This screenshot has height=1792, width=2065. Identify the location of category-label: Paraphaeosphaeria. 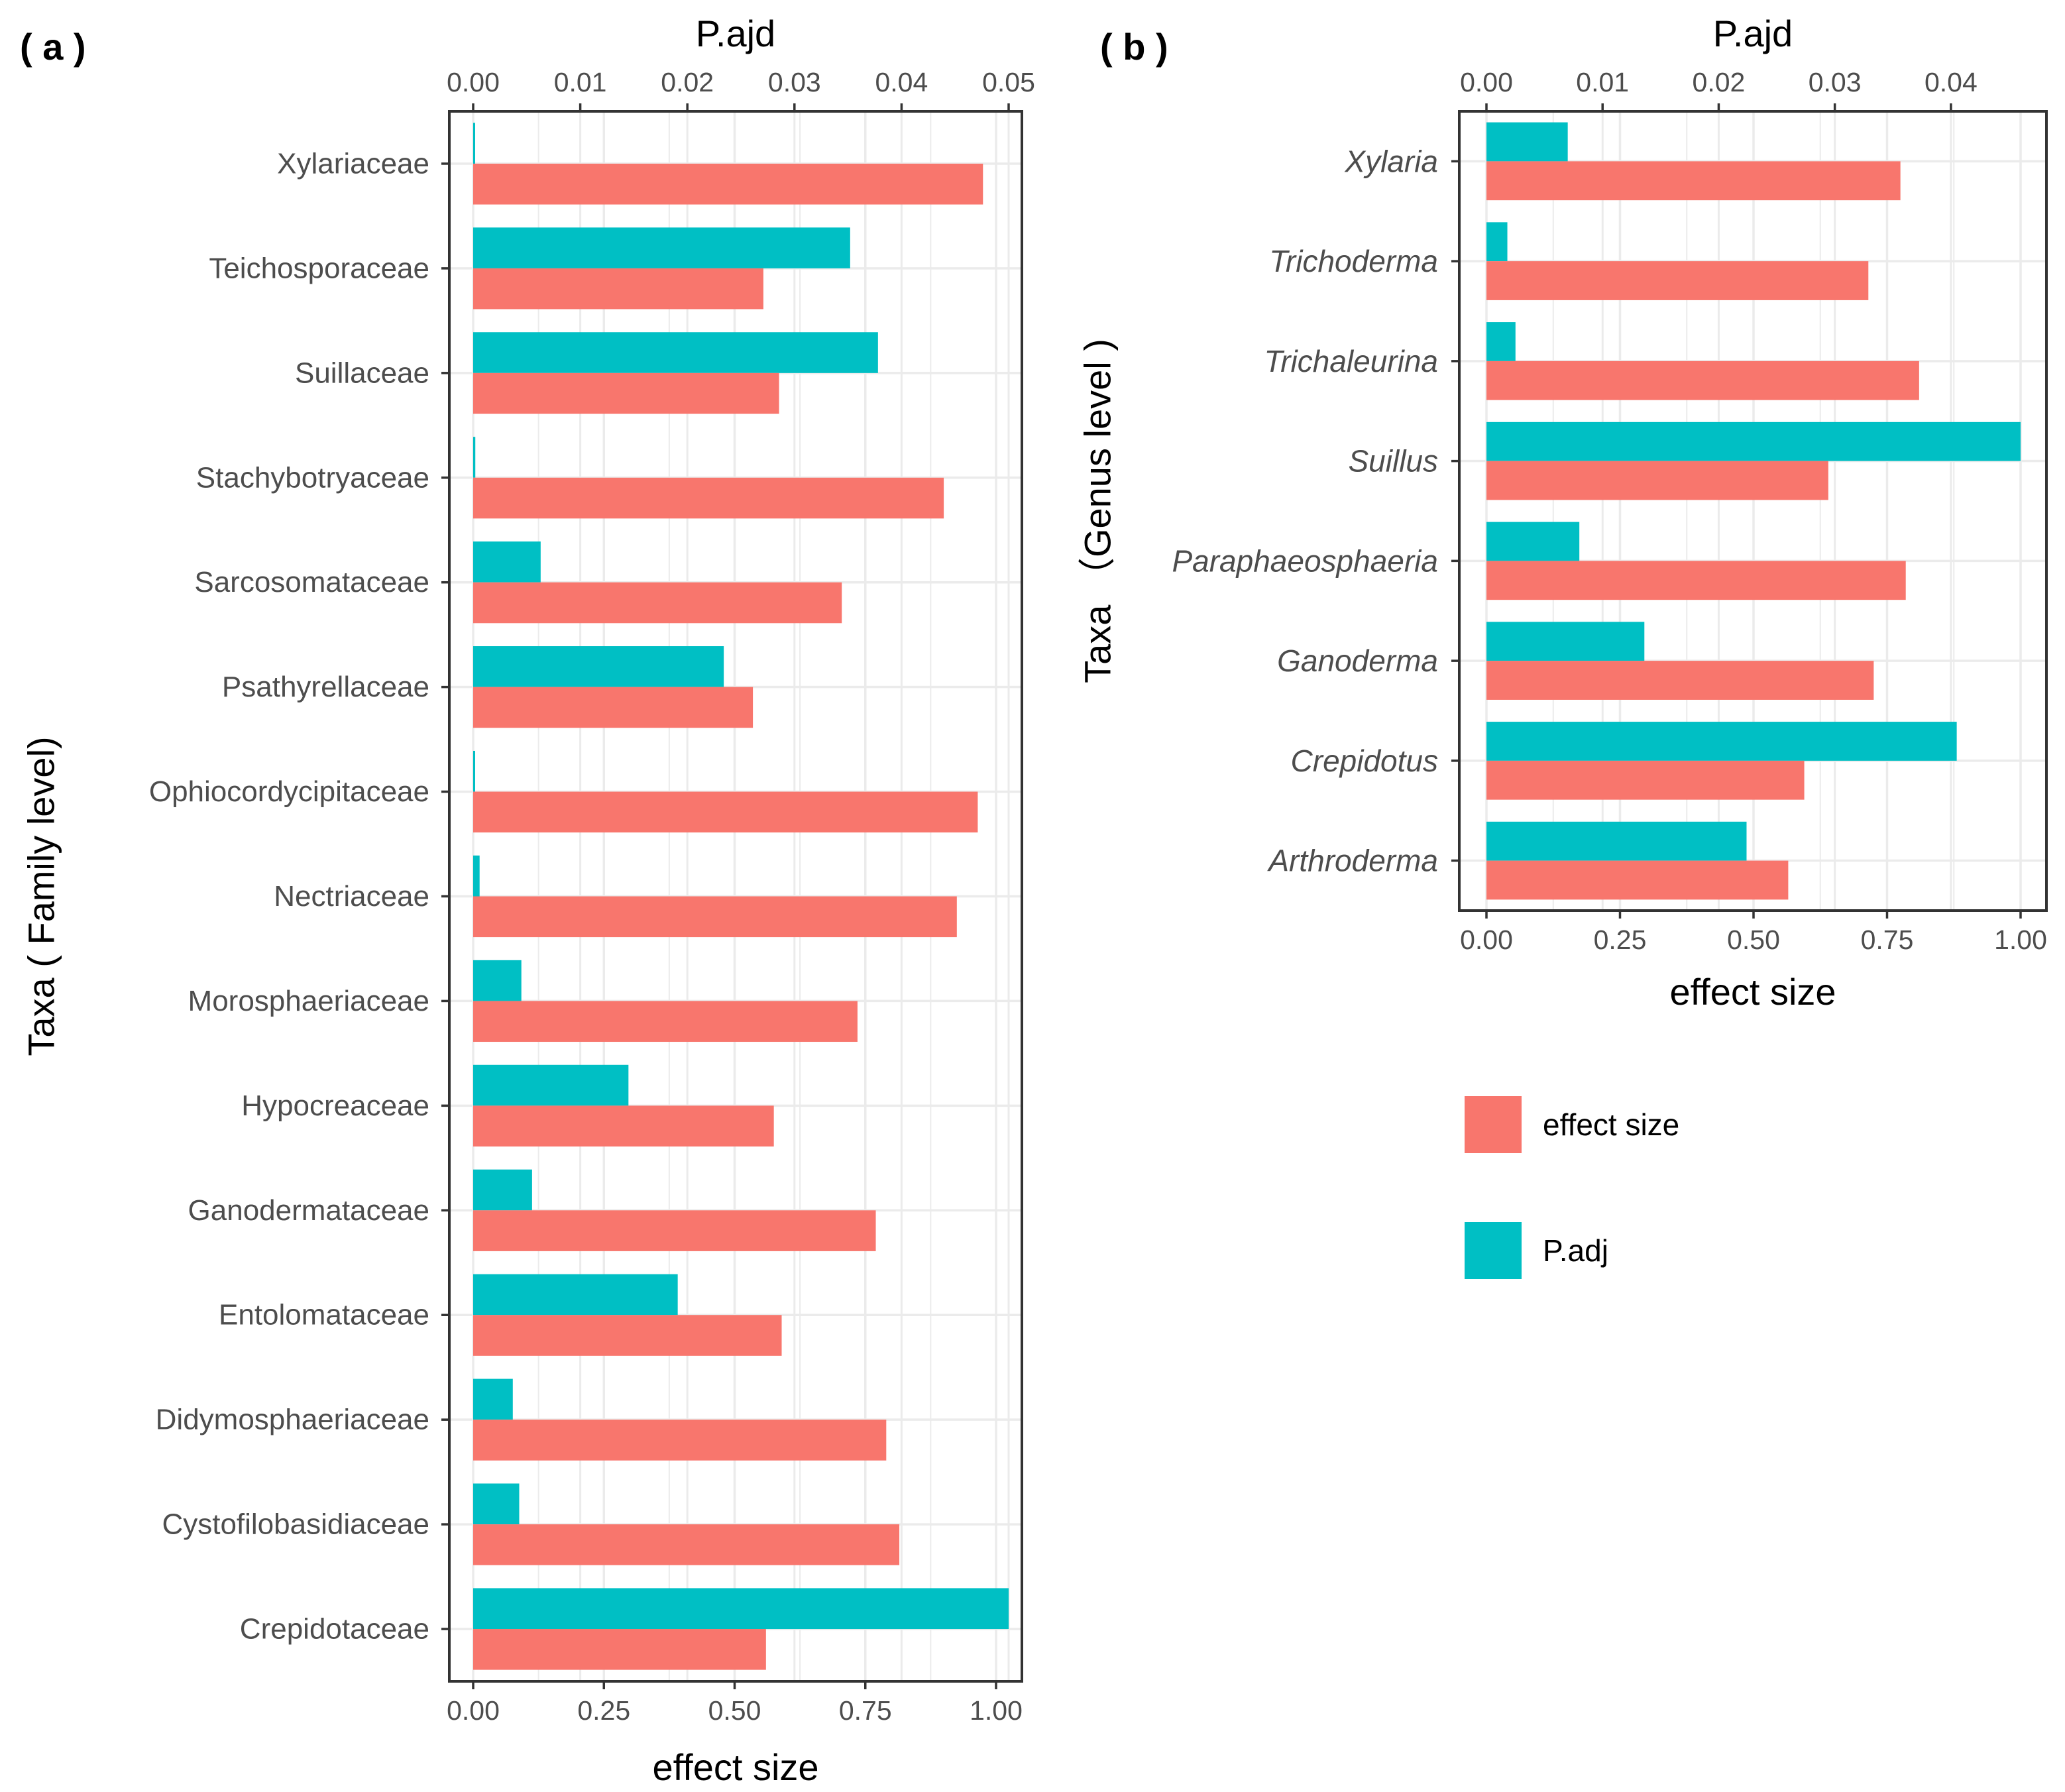
(1305, 560).